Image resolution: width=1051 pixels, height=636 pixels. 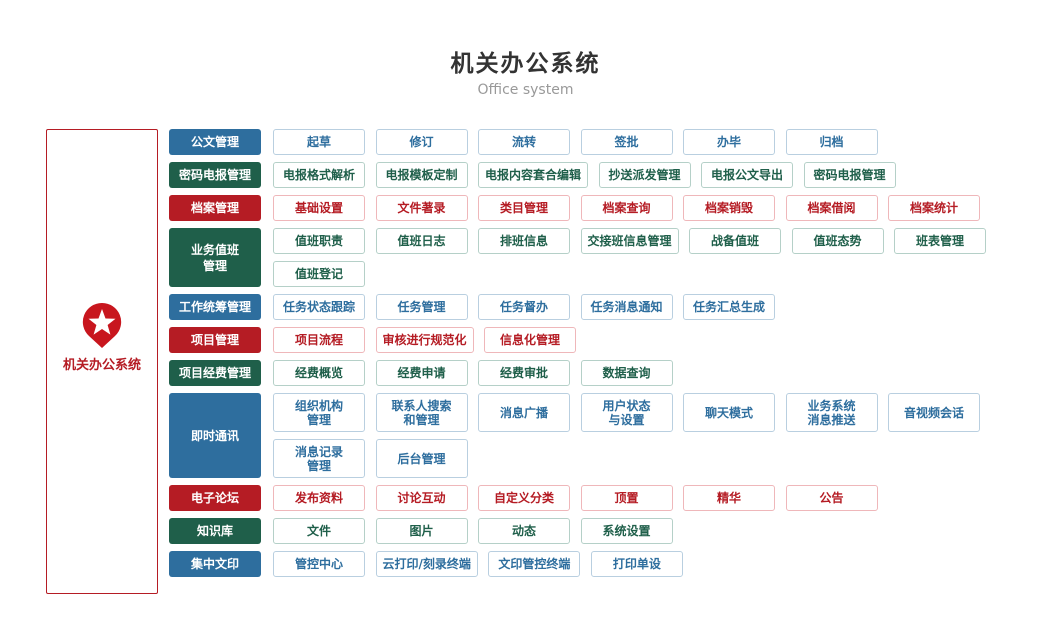 I want to click on module-button: 文印管控终端, so click(x=534, y=564).